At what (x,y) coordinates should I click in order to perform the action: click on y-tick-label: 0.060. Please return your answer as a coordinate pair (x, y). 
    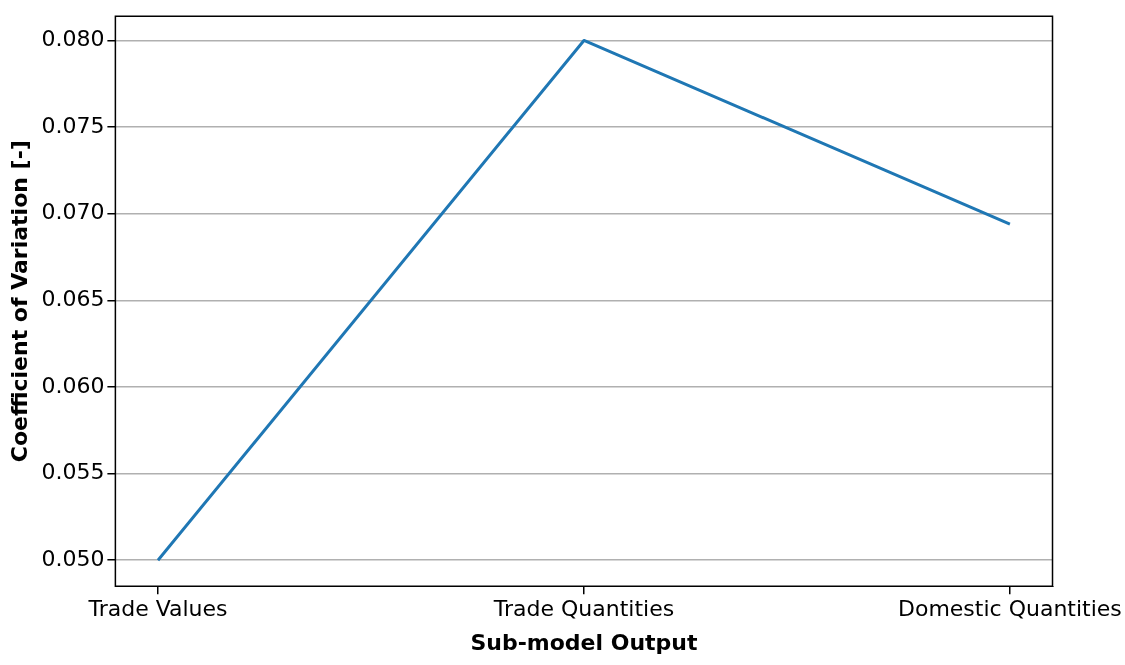
    Looking at the image, I should click on (73, 385).